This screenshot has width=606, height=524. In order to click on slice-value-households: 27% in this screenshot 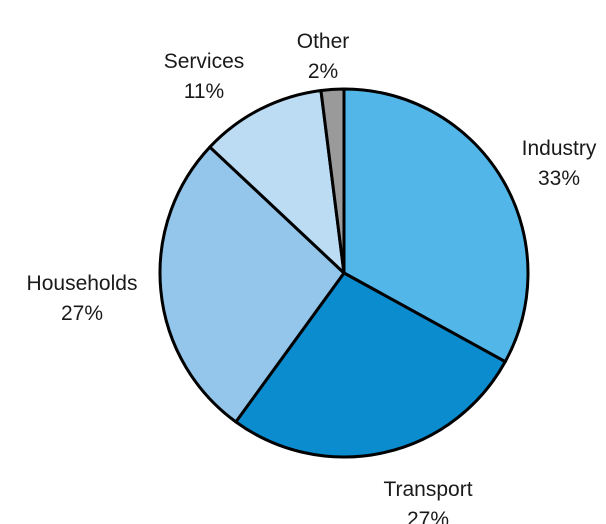, I will do `click(82, 313)`.